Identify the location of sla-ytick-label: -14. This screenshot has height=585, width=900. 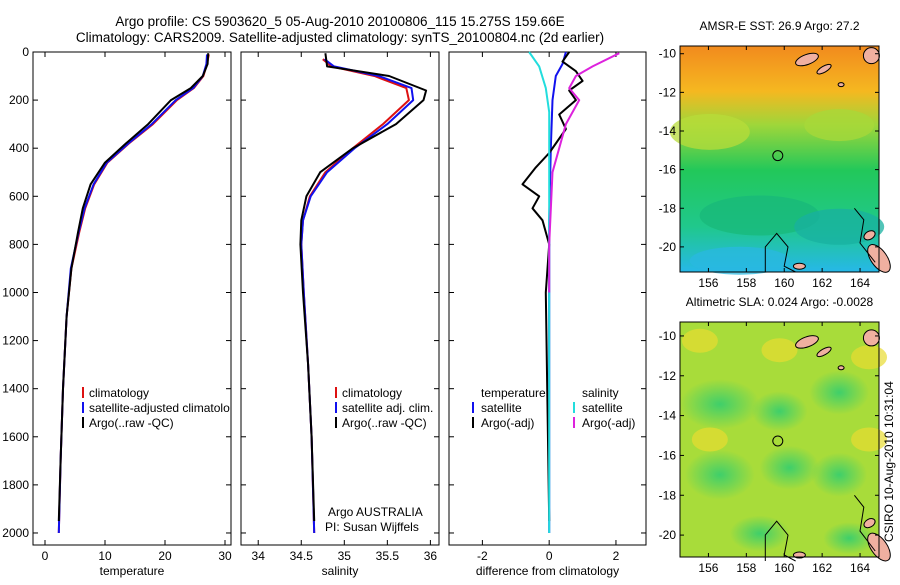
(668, 416).